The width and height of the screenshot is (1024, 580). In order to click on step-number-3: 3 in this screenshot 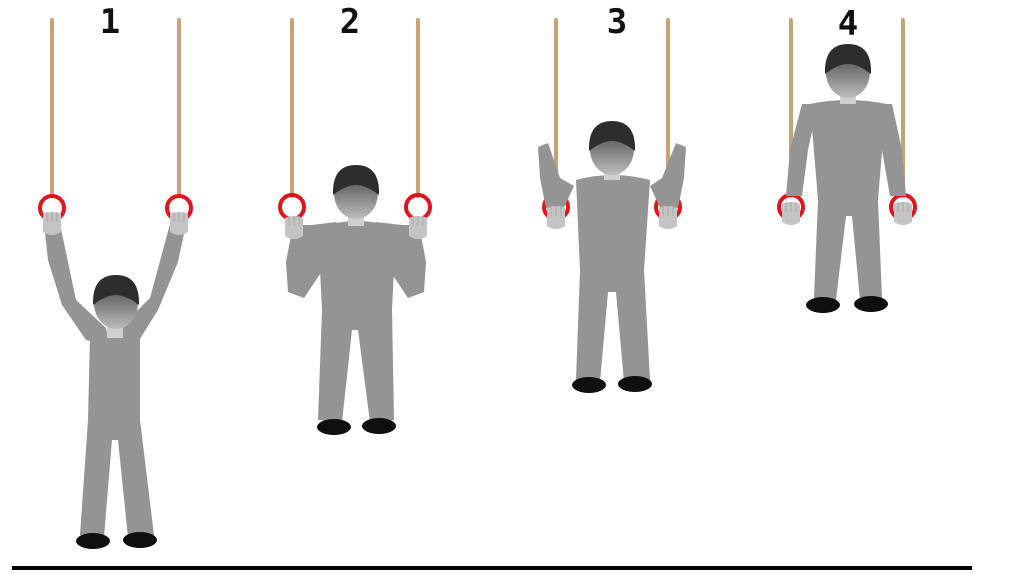, I will do `click(617, 22)`.